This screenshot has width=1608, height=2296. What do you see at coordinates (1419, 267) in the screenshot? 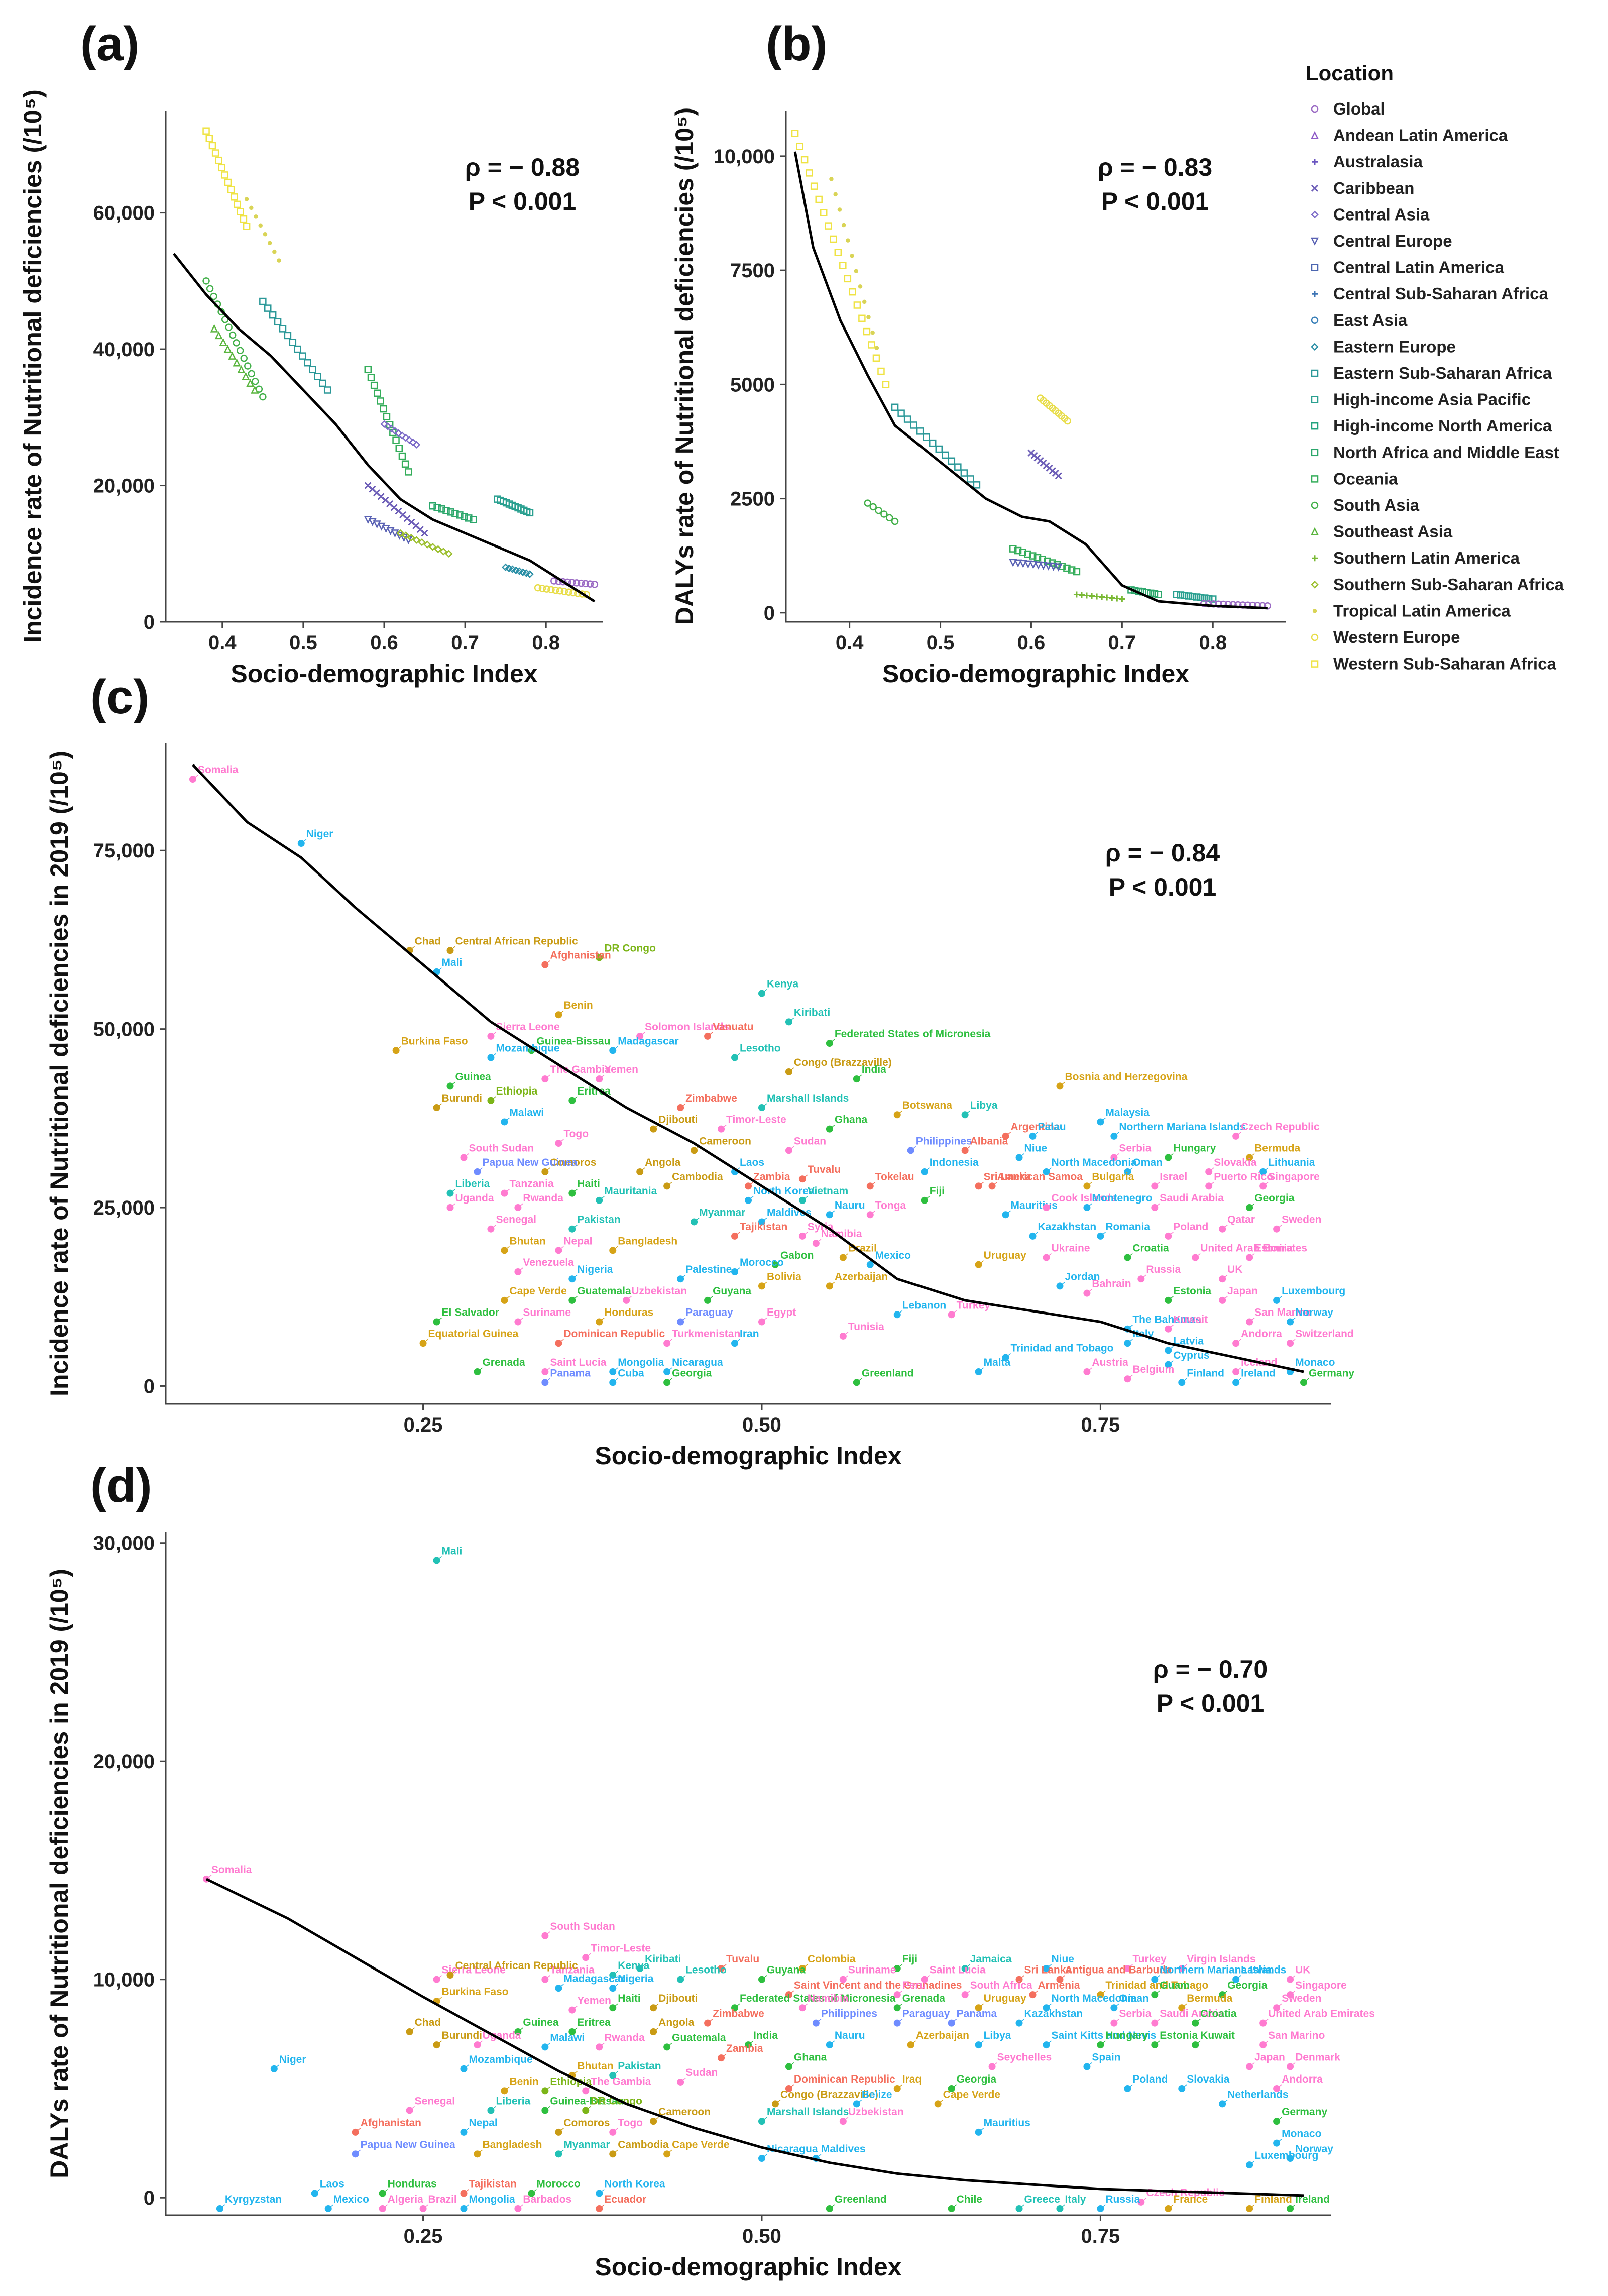
I see `legend-label: Central Latin America` at bounding box center [1419, 267].